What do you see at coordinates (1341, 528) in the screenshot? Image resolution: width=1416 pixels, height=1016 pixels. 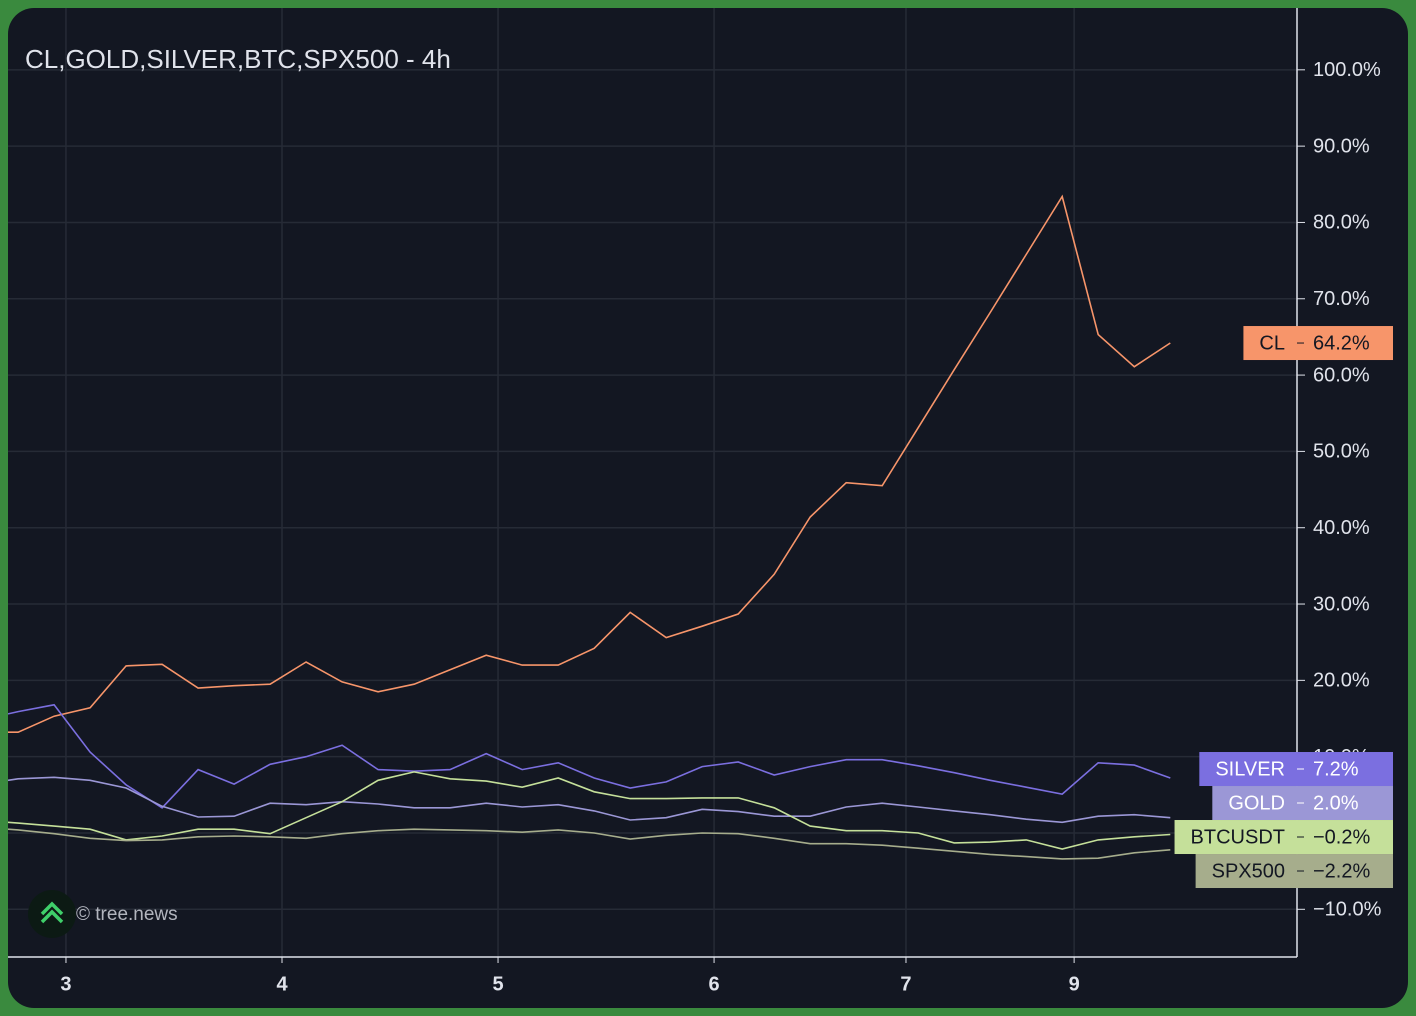 I see `y-tick-label: 40.0%` at bounding box center [1341, 528].